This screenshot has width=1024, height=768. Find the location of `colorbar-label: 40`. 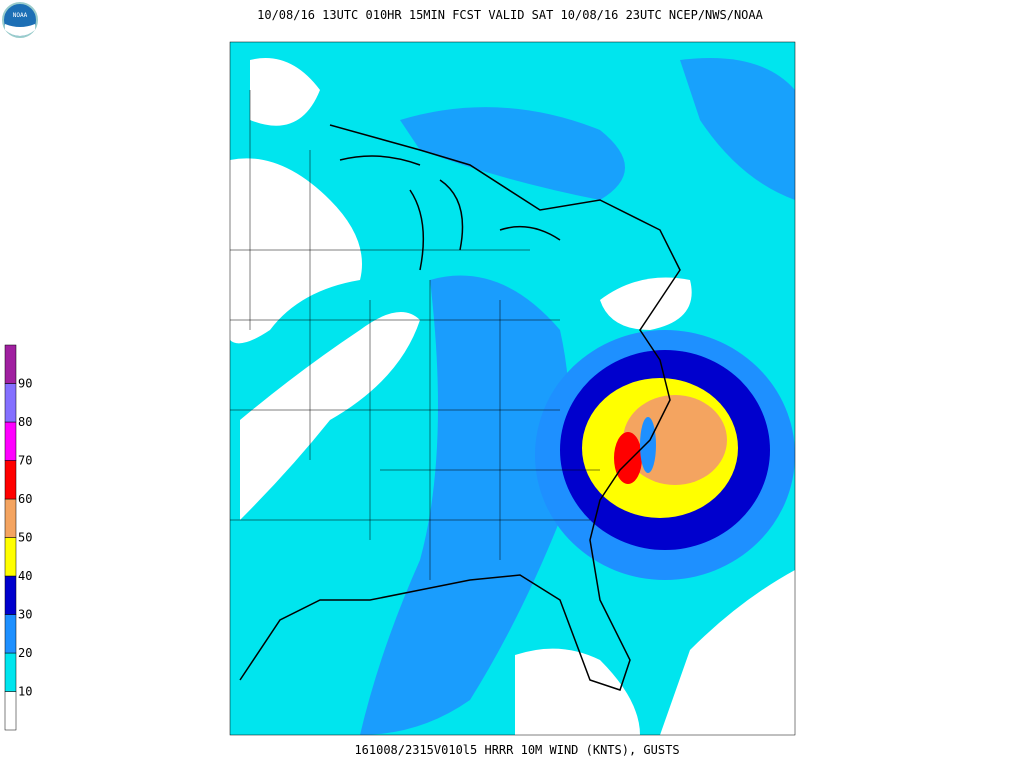

colorbar-label: 40 is located at coordinates (25, 576).